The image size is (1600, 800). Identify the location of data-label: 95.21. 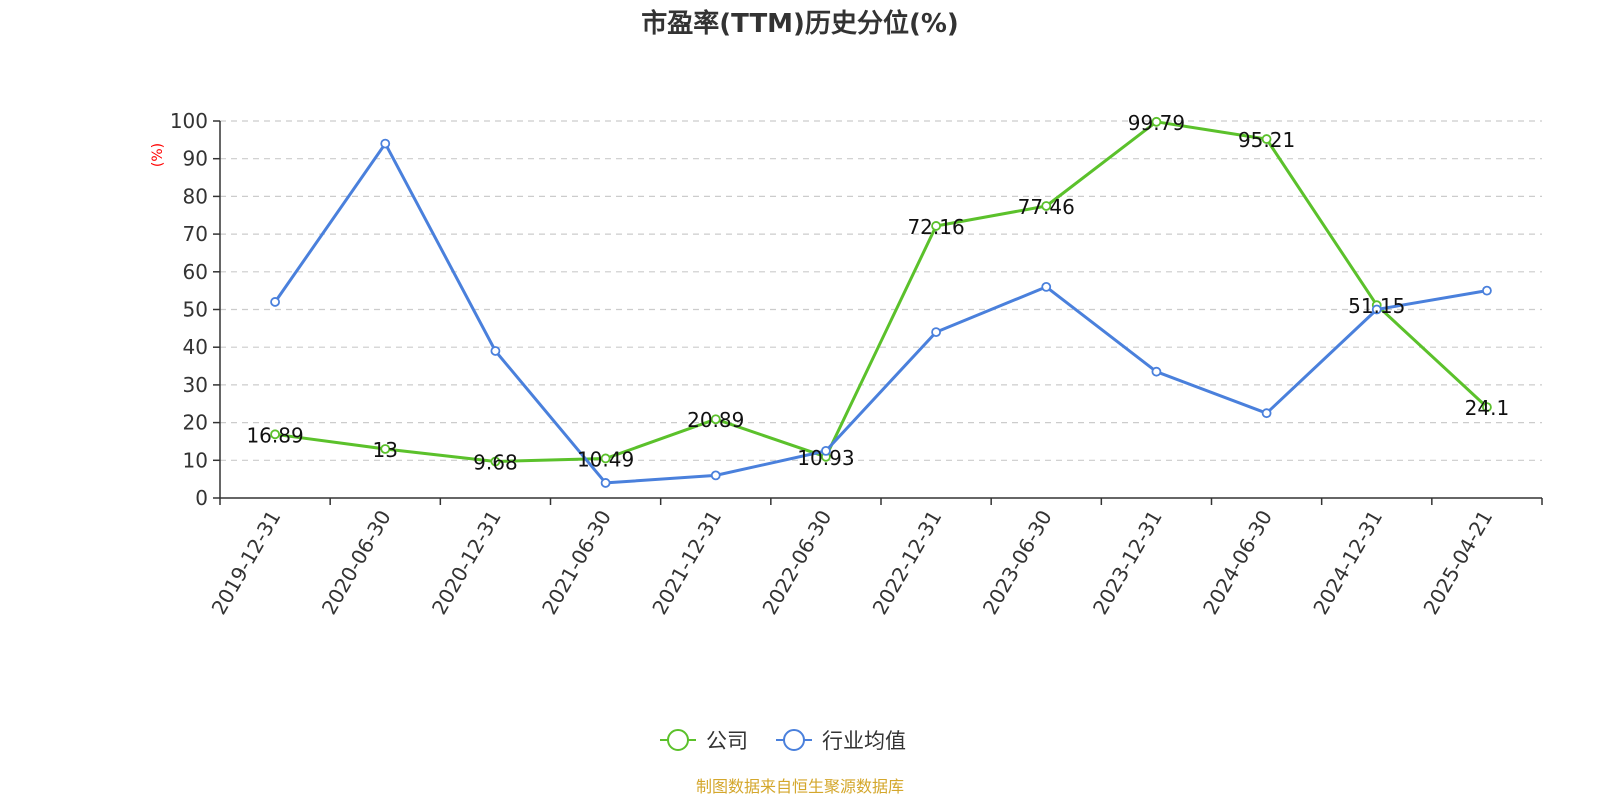
(1266, 140).